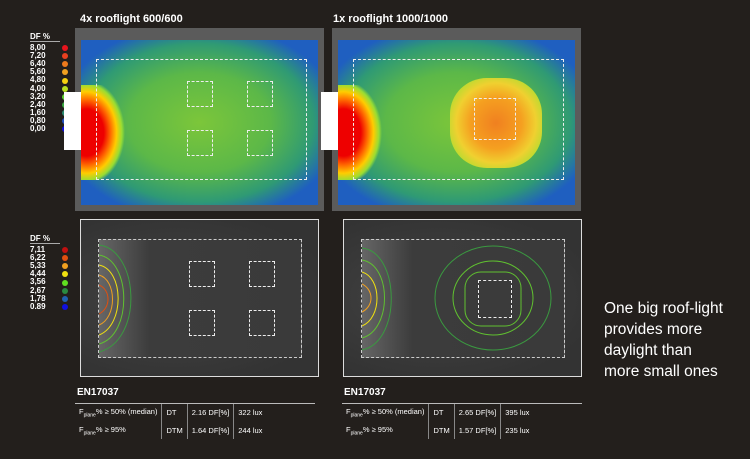  I want to click on legend-value: 8,00, so click(38, 48).